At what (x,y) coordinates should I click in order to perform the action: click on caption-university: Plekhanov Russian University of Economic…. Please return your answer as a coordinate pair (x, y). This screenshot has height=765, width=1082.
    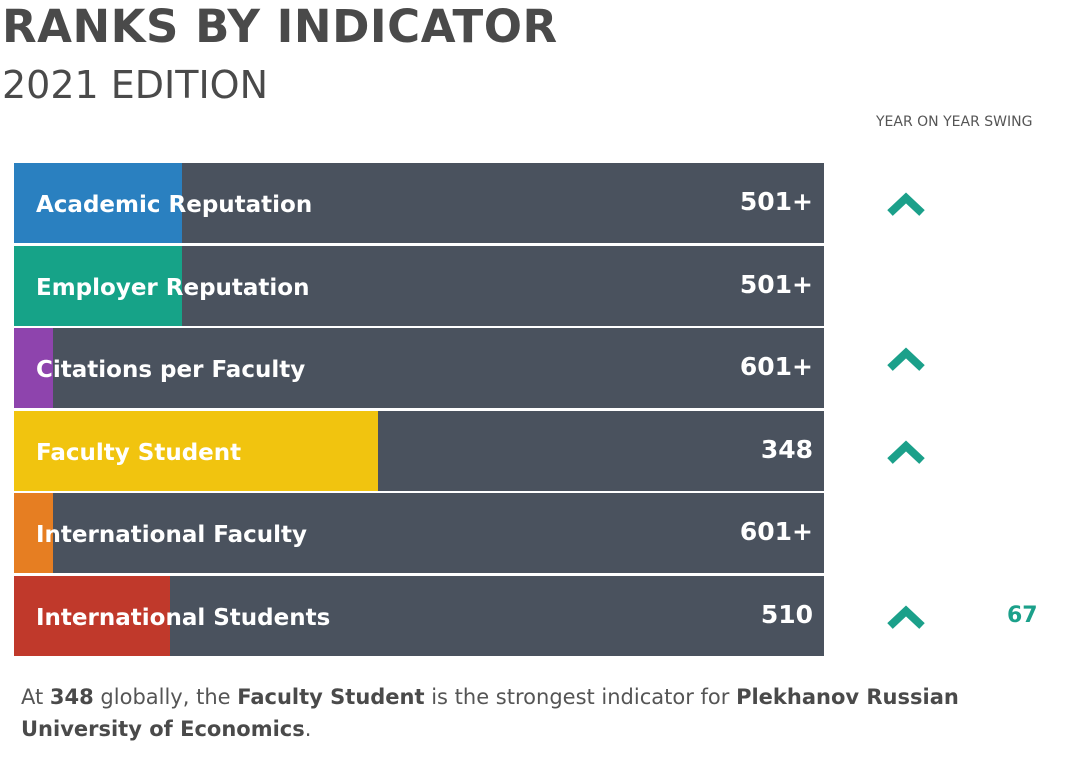
    Looking at the image, I should click on (490, 713).